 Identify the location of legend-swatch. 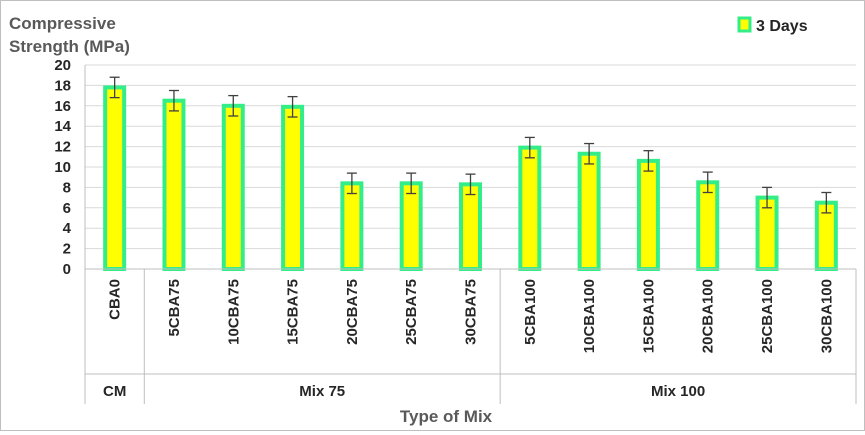
(744, 24).